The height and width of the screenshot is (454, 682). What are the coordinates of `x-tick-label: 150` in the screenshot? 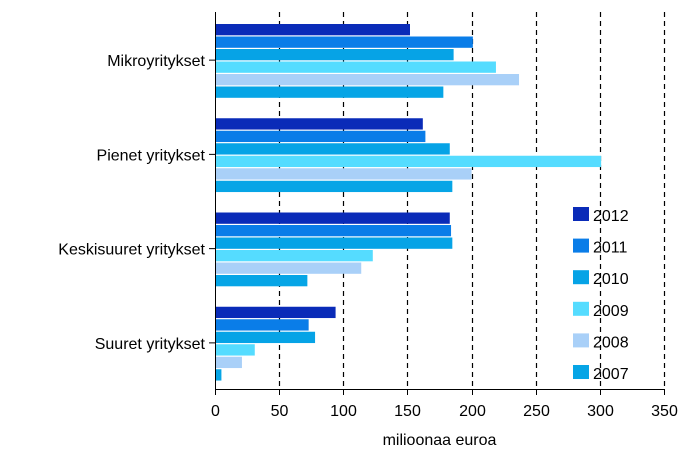 It's located at (407, 411).